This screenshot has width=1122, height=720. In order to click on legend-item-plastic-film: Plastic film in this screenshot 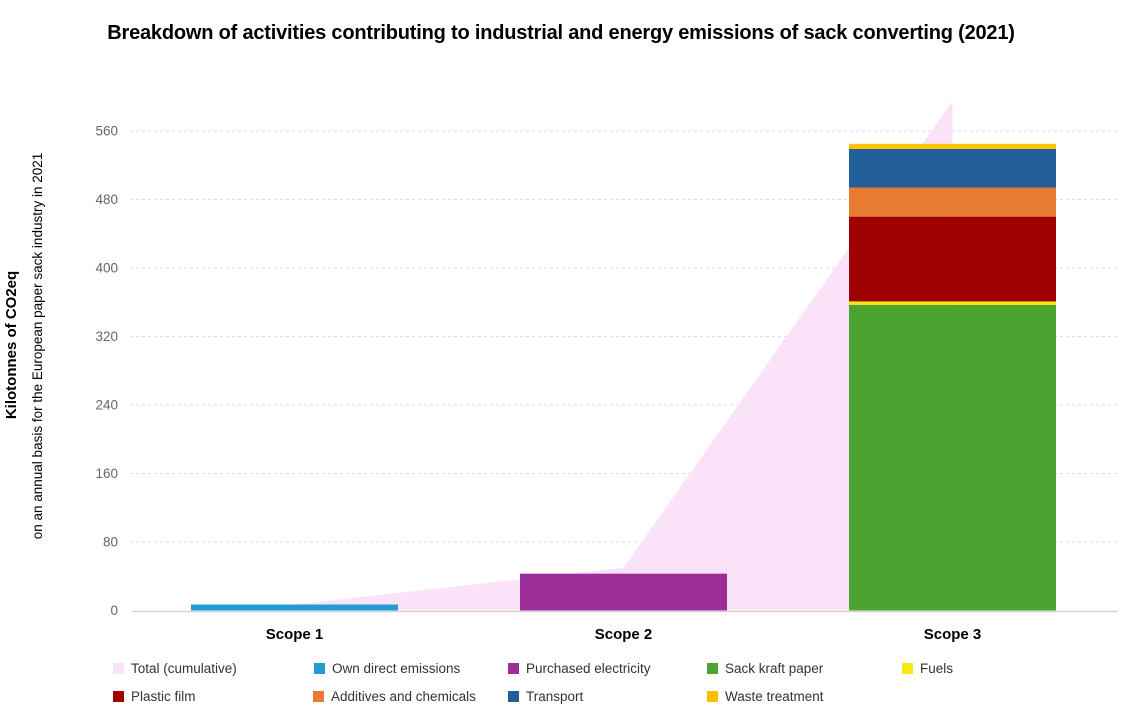, I will do `click(154, 696)`.